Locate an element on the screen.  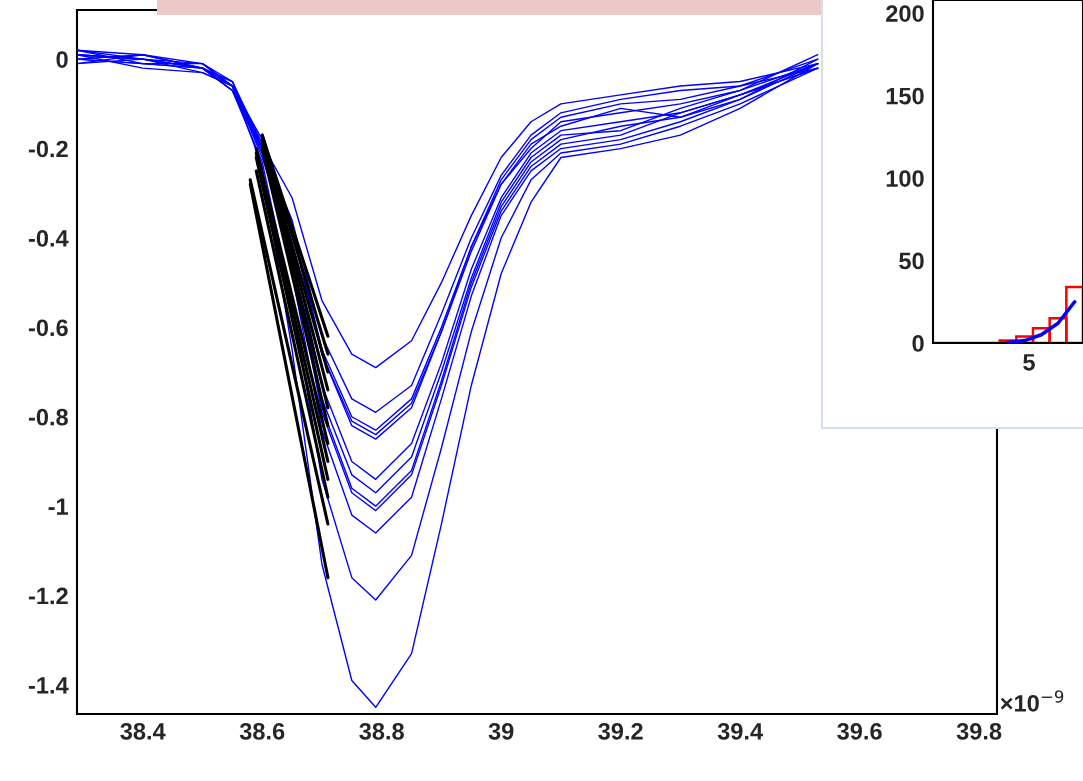
x-tick-label: 38.4 is located at coordinates (143, 731).